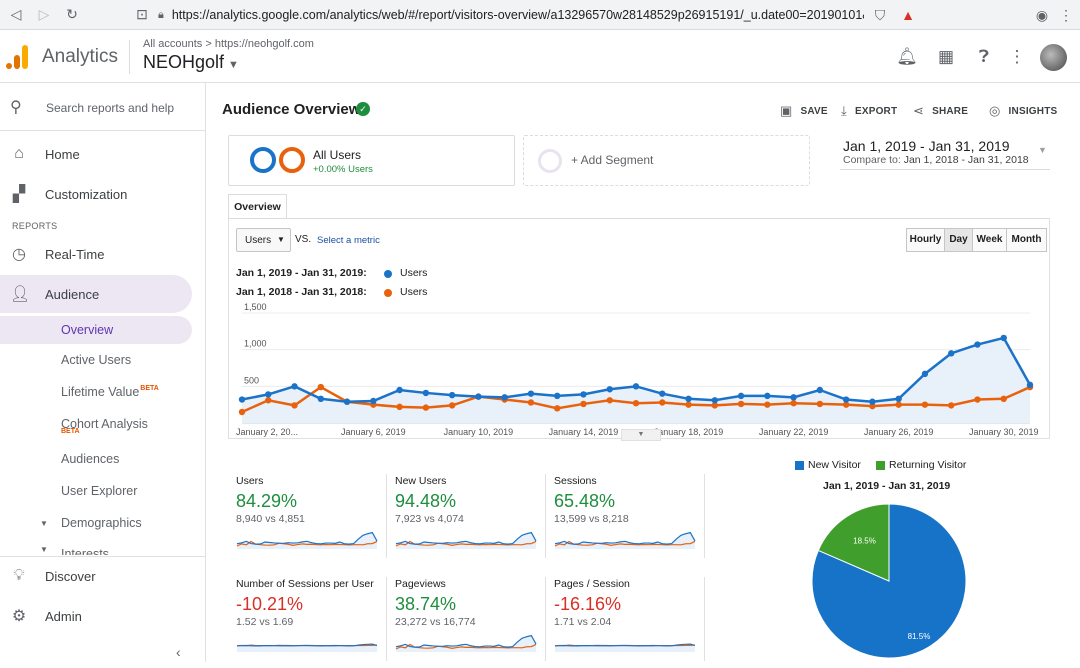 This screenshot has height=668, width=1080. Describe the element at coordinates (103, 576) in the screenshot. I see `sidebar-item-discover: 💡︎ Discover` at that location.